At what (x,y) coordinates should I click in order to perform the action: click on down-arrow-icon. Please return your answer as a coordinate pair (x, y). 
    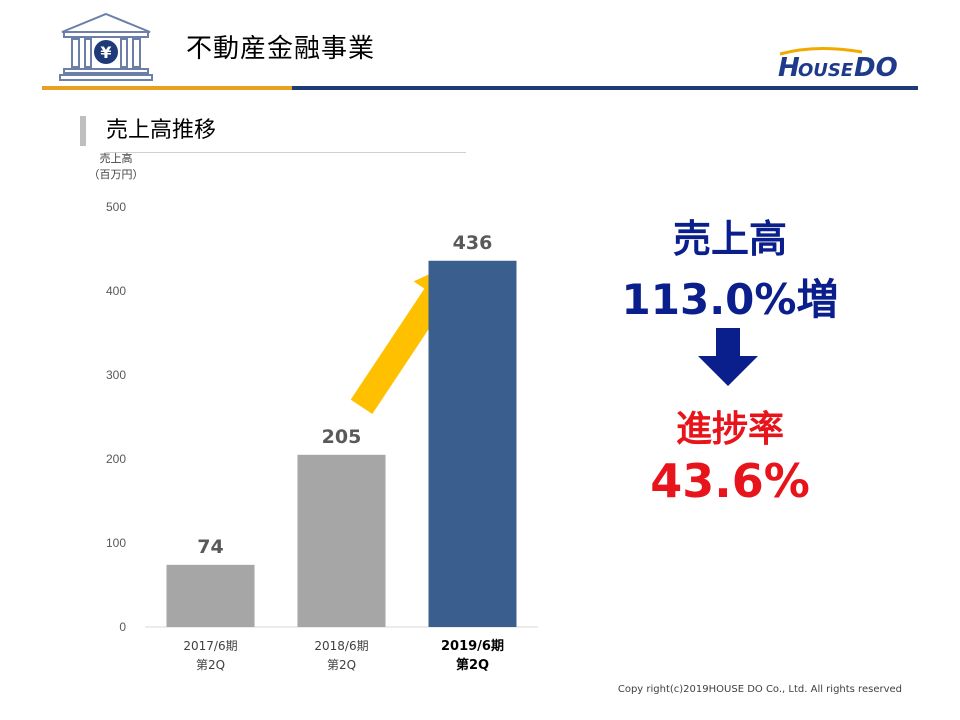
    Looking at the image, I should click on (728, 357).